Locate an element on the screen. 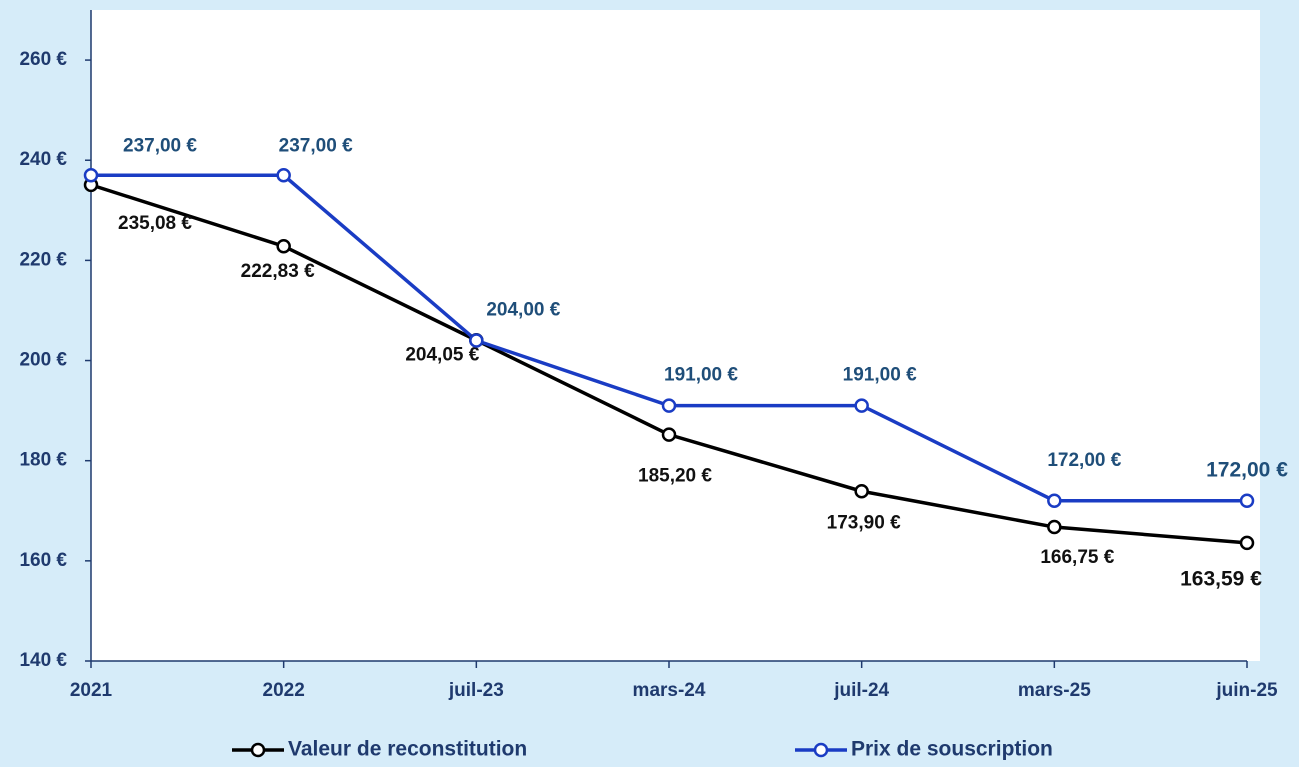  legend-label: Valeur de reconstitution is located at coordinates (407, 749).